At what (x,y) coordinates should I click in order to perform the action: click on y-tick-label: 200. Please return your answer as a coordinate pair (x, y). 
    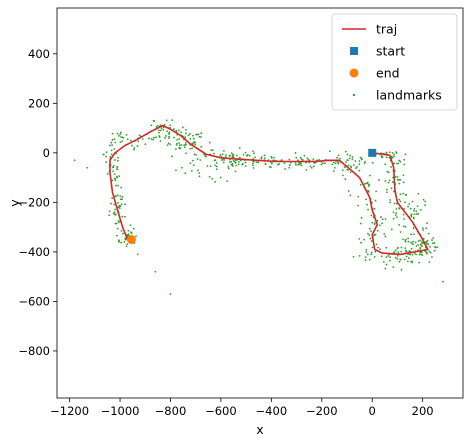
    Looking at the image, I should click on (39, 103).